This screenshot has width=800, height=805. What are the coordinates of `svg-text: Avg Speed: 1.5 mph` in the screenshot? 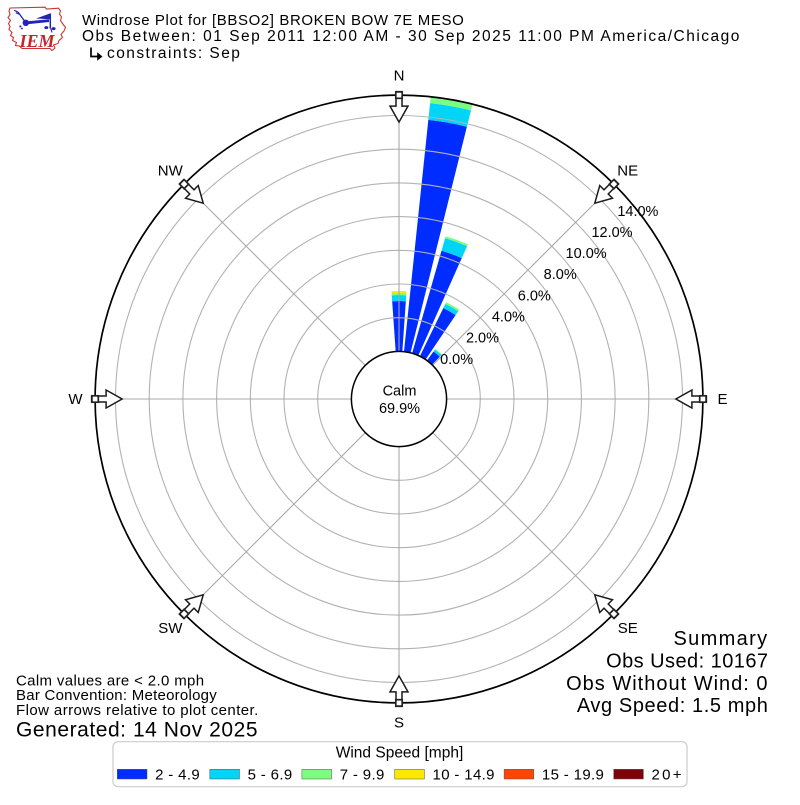 It's located at (673, 706).